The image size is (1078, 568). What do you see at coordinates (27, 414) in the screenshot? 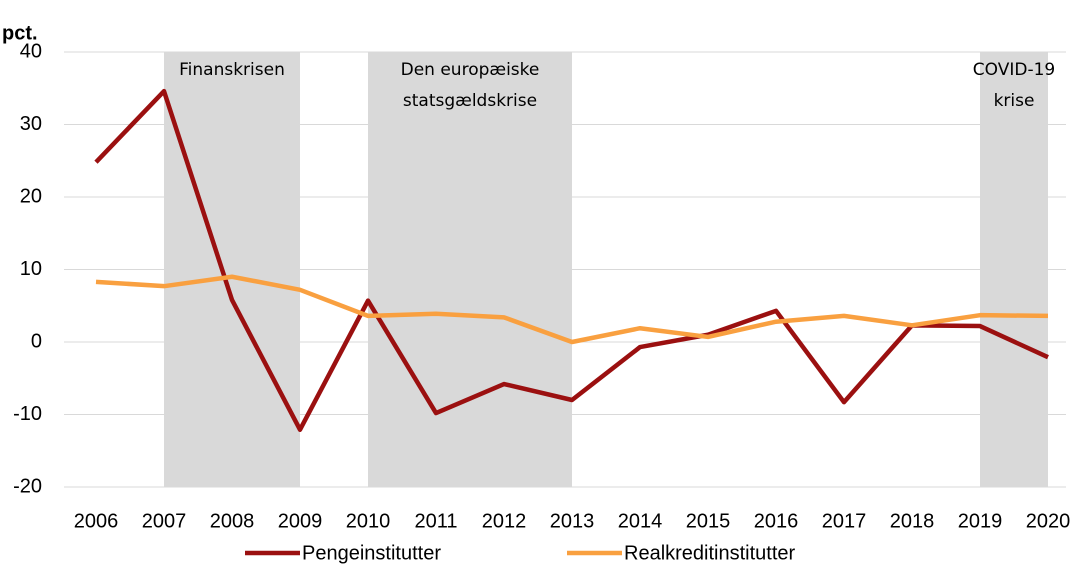
I see `y-tick-label: -10` at bounding box center [27, 414].